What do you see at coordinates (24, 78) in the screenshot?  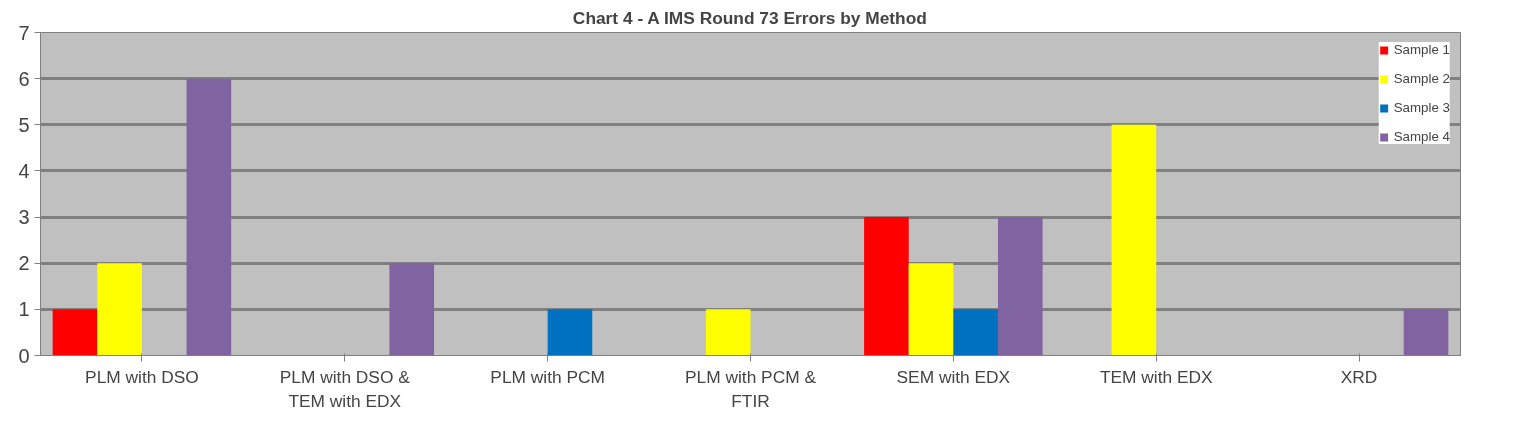 I see `y-tick-label: 6` at bounding box center [24, 78].